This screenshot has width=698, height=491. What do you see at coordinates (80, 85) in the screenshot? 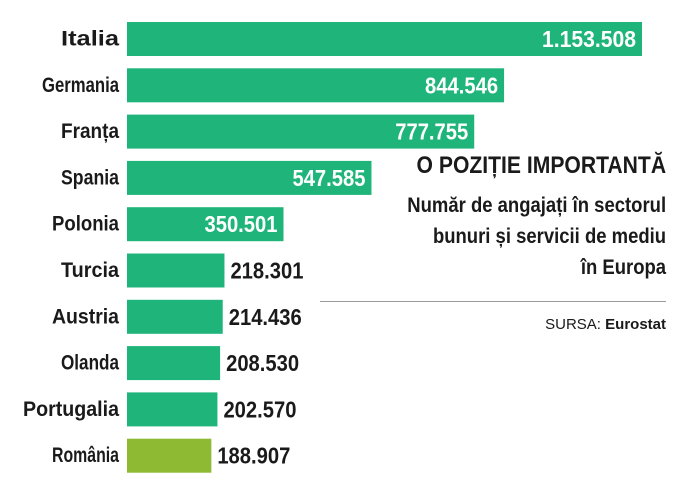
I see `category-label-germania: Germania` at bounding box center [80, 85].